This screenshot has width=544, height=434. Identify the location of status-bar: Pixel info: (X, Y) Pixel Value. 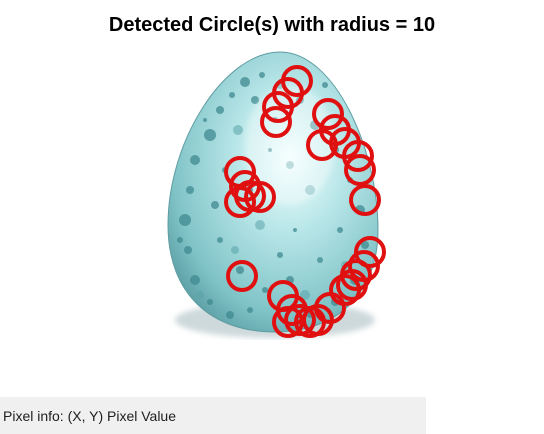
(213, 415).